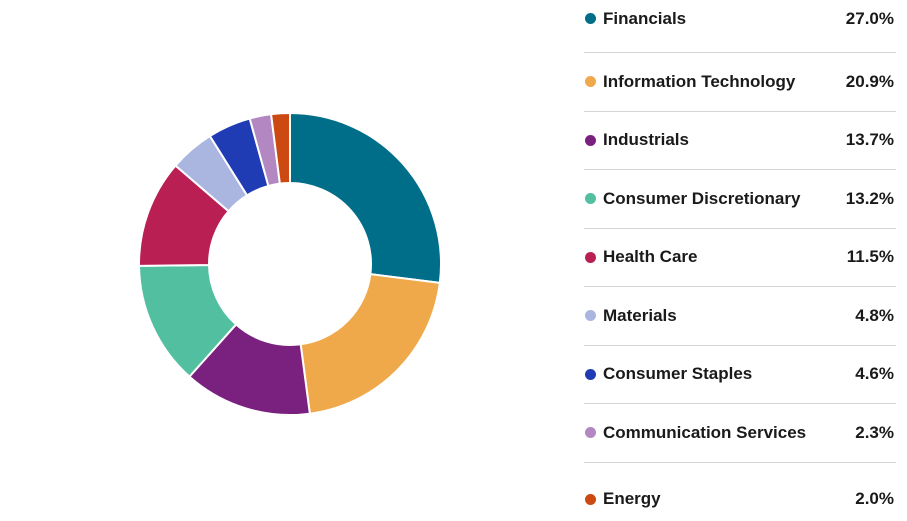 This screenshot has height=521, width=907. What do you see at coordinates (870, 19) in the screenshot?
I see `legend-value: 27.0%` at bounding box center [870, 19].